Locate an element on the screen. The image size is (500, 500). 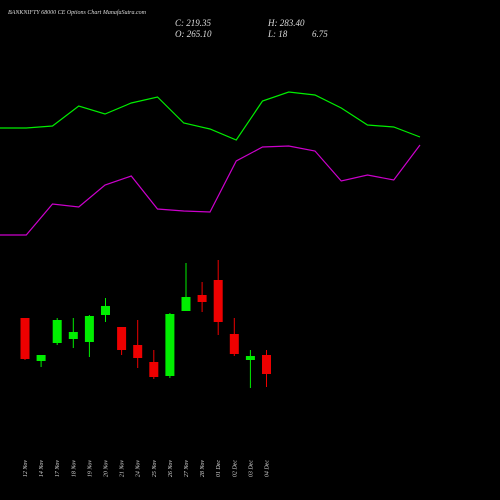
x-tick-label: 24 Nov is located at coordinates (138, 469).